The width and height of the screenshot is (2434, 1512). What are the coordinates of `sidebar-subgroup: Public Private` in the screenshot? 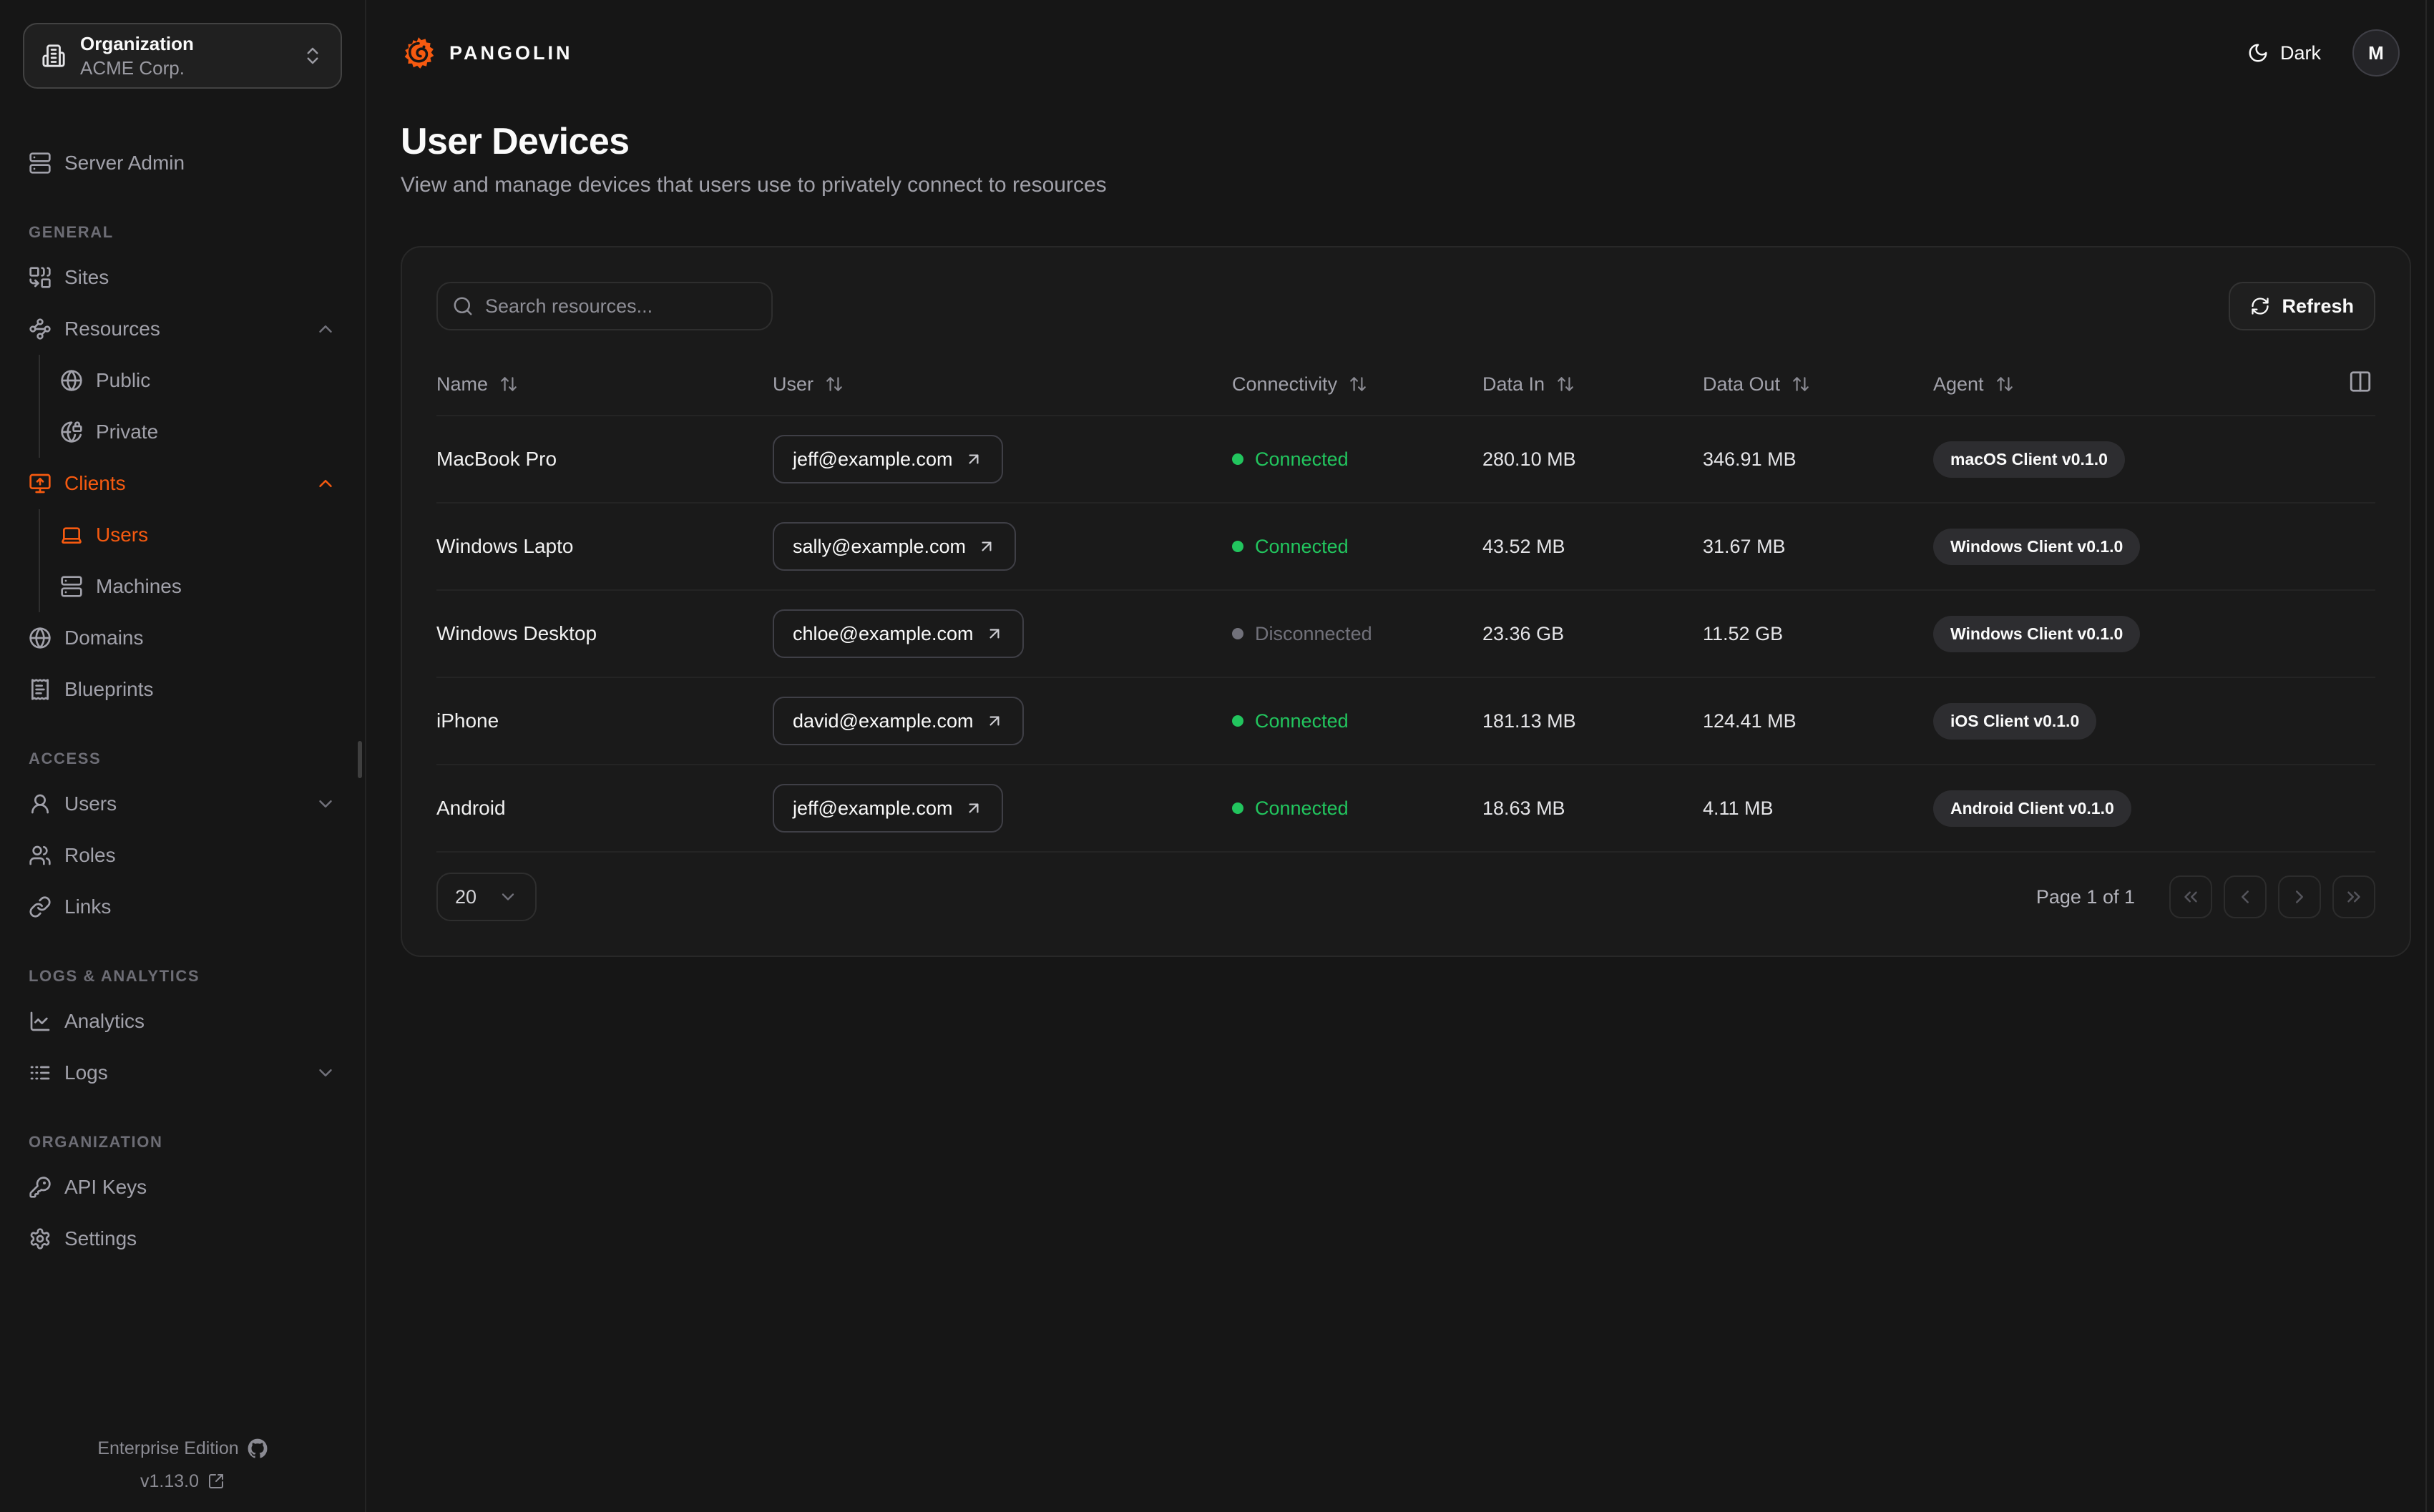 It's located at (193, 406).